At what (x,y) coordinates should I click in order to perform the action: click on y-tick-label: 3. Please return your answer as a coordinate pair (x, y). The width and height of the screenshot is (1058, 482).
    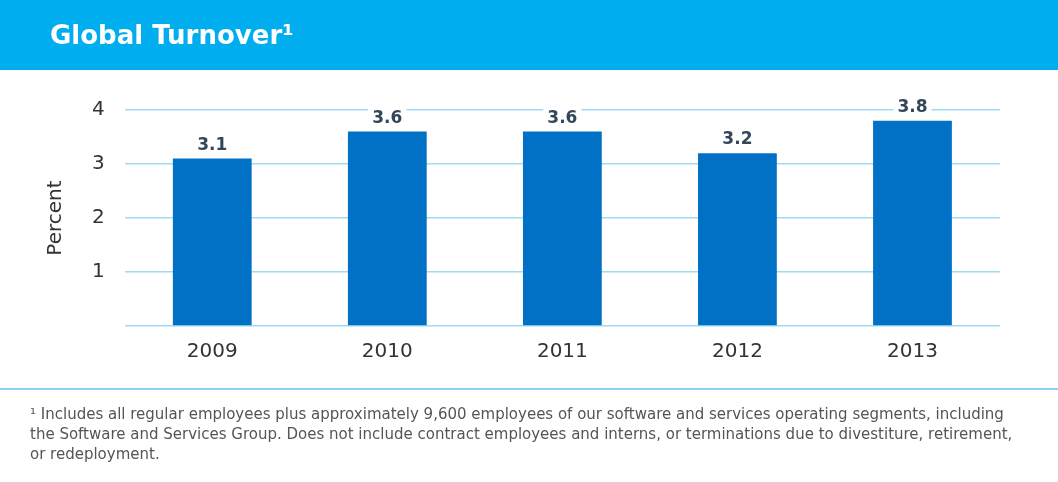
    Looking at the image, I should click on (98, 162).